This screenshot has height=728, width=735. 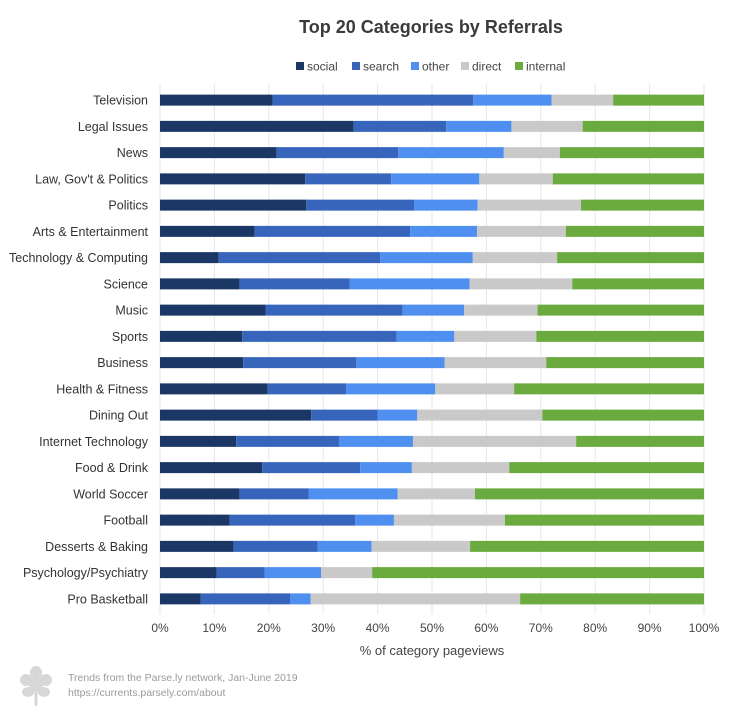 I want to click on category-label: Politics, so click(x=128, y=206).